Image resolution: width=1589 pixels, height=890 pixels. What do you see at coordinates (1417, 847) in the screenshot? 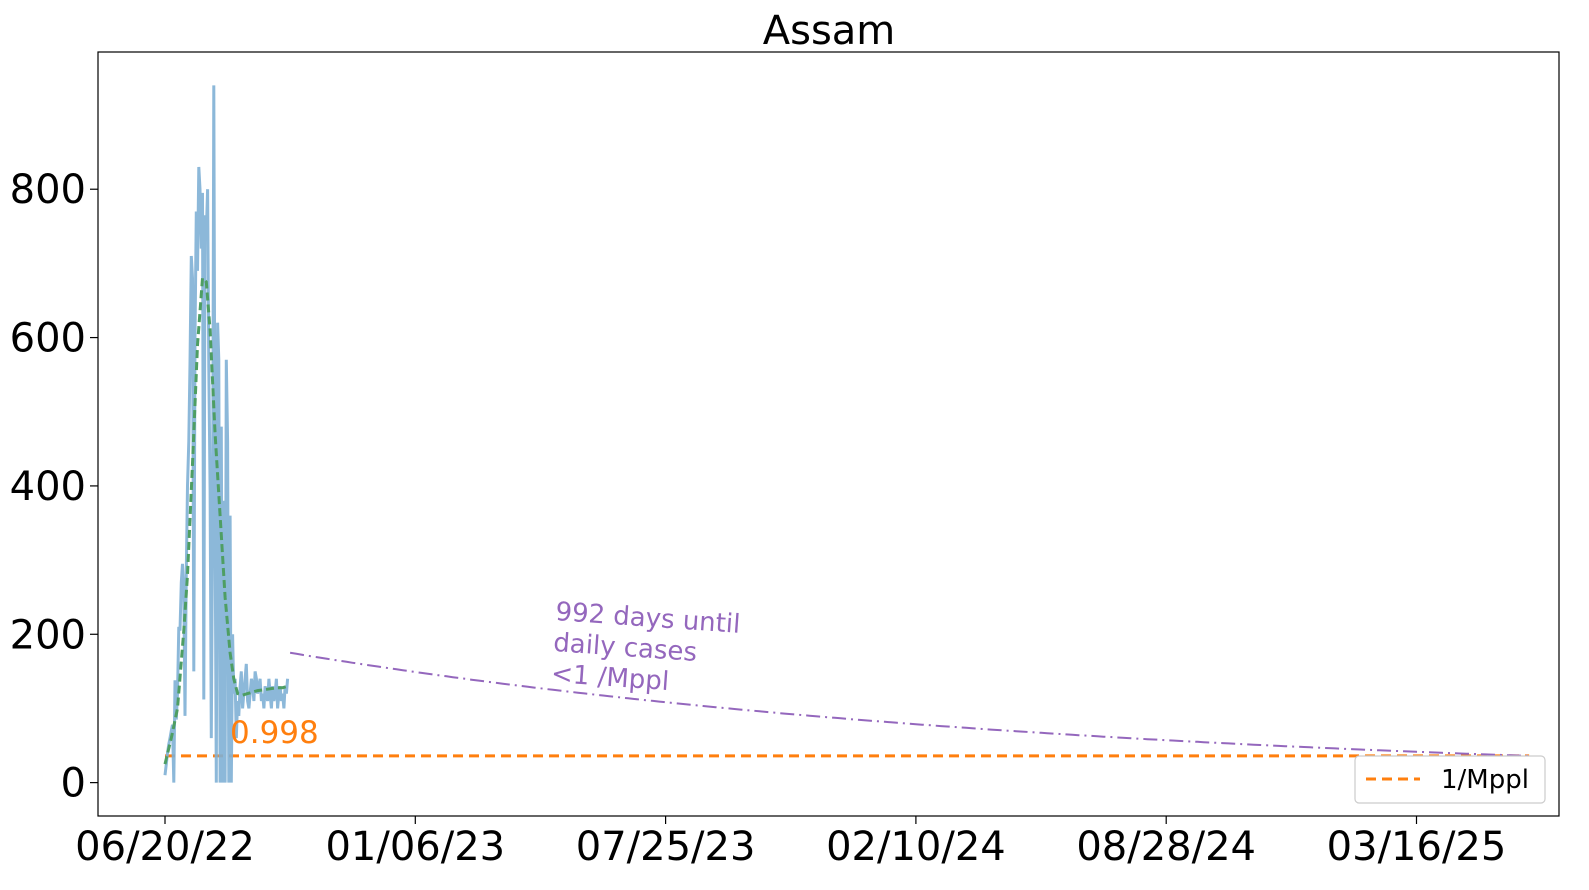
I see `x-tick-label: 03/16/25` at bounding box center [1417, 847].